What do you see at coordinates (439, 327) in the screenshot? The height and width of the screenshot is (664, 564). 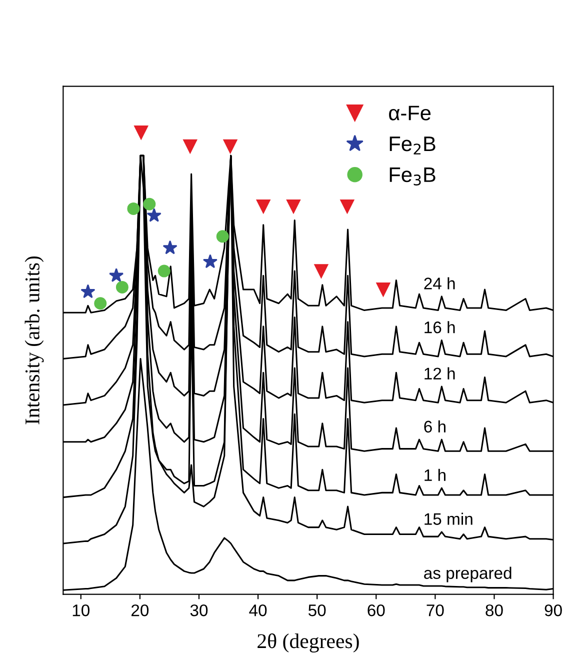 I see `series-label: 16 h` at bounding box center [439, 327].